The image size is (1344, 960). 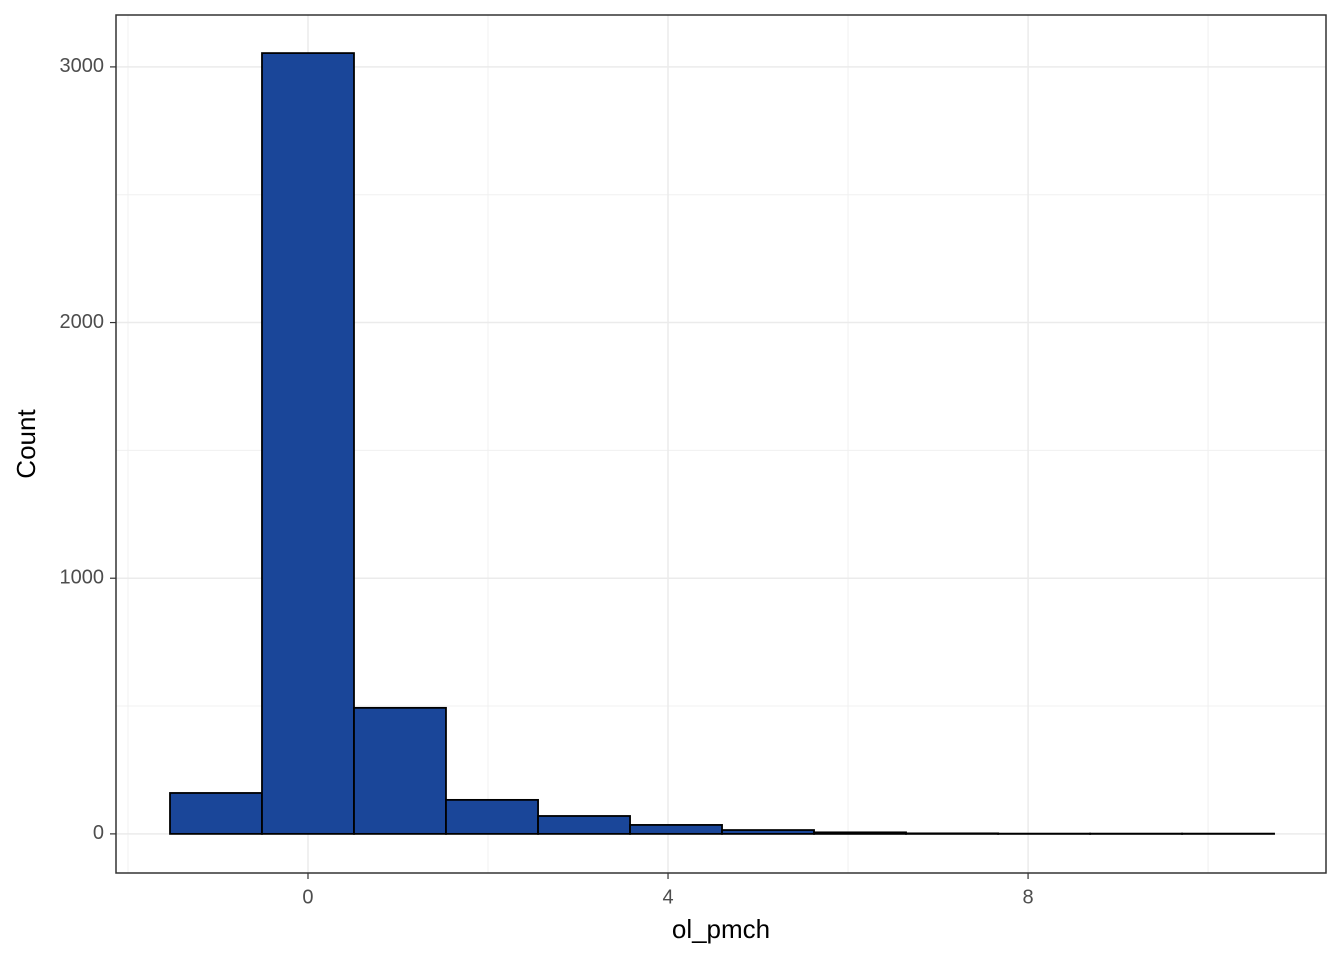 What do you see at coordinates (98, 833) in the screenshot?
I see `y-tick-label: 0` at bounding box center [98, 833].